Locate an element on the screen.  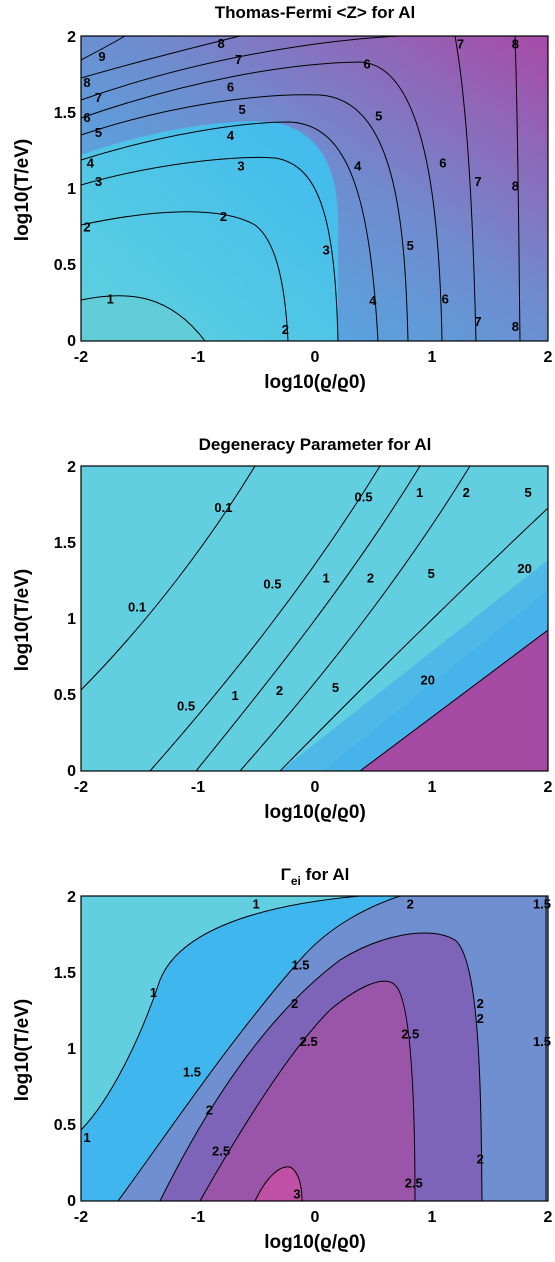
title-main: Γ is located at coordinates (286, 874).